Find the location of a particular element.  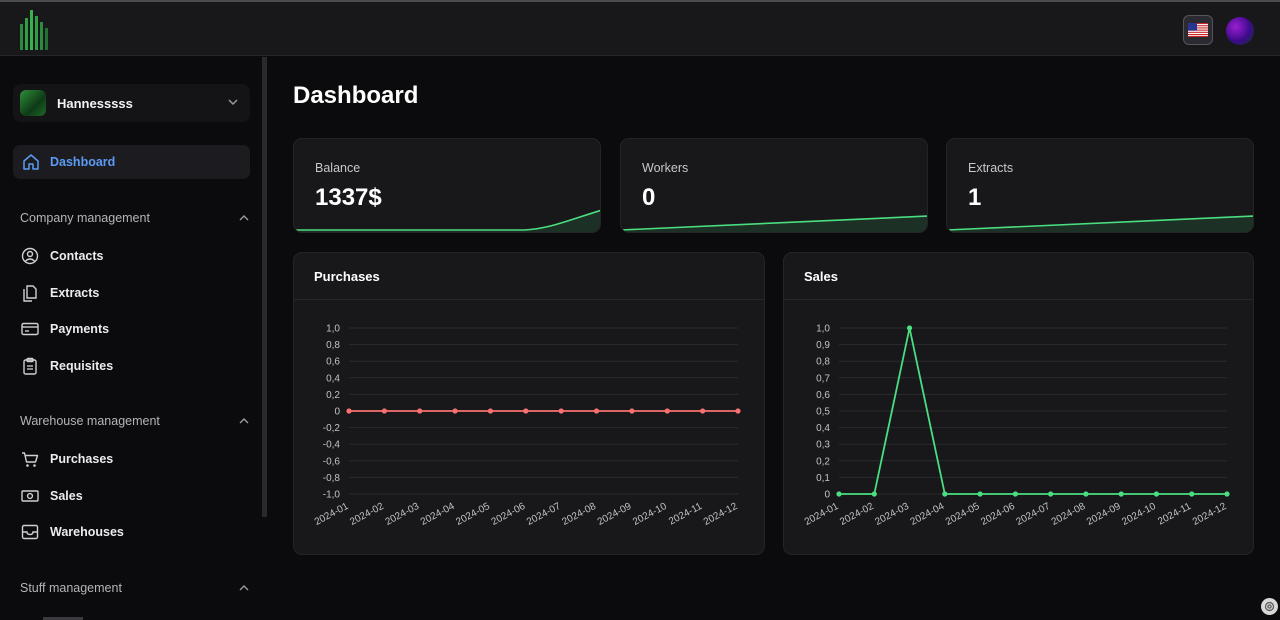

bar-logo-icon is located at coordinates (35, 30).